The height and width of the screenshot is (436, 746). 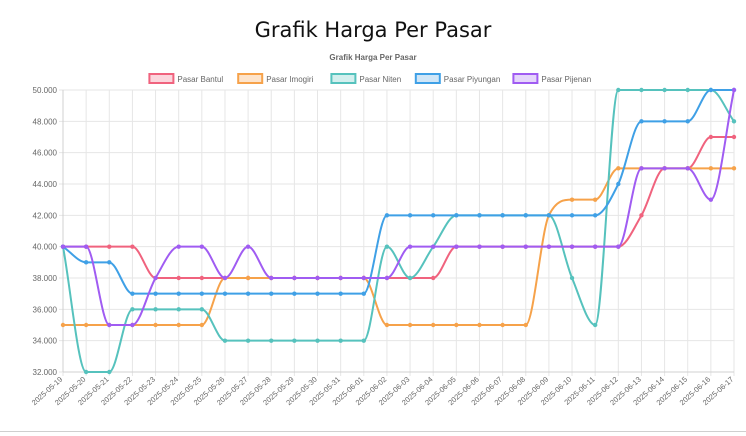 I want to click on y-tick-label: 38.000, so click(x=45, y=278).